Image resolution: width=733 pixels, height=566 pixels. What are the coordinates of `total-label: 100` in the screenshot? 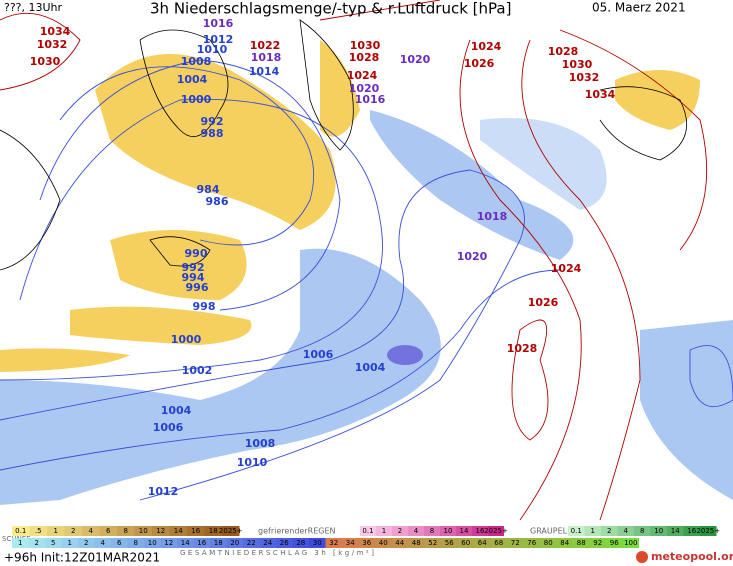 It's located at (630, 543).